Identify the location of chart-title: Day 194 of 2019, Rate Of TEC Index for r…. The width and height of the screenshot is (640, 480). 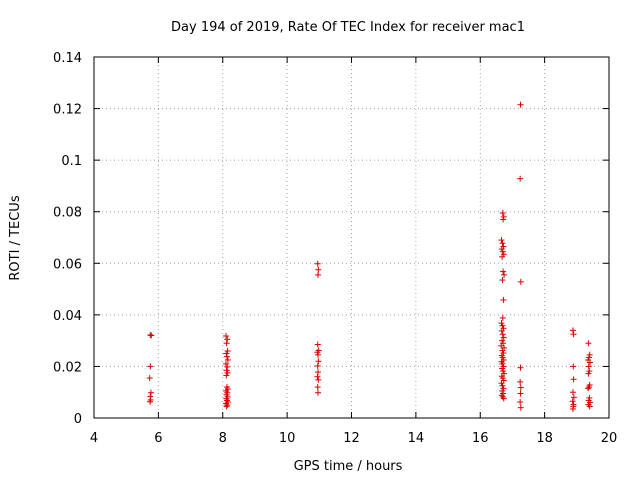
(348, 27).